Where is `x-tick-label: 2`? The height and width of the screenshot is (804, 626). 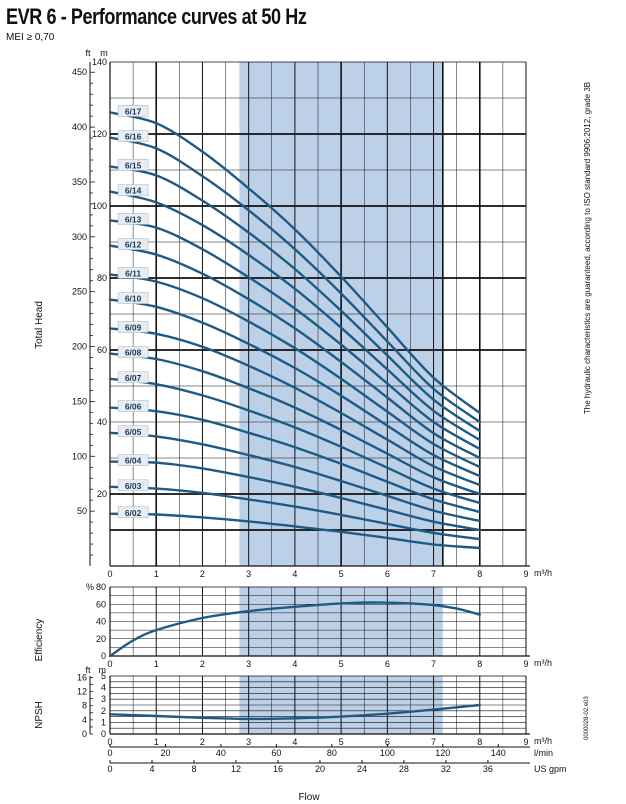
x-tick-label: 2 is located at coordinates (202, 574).